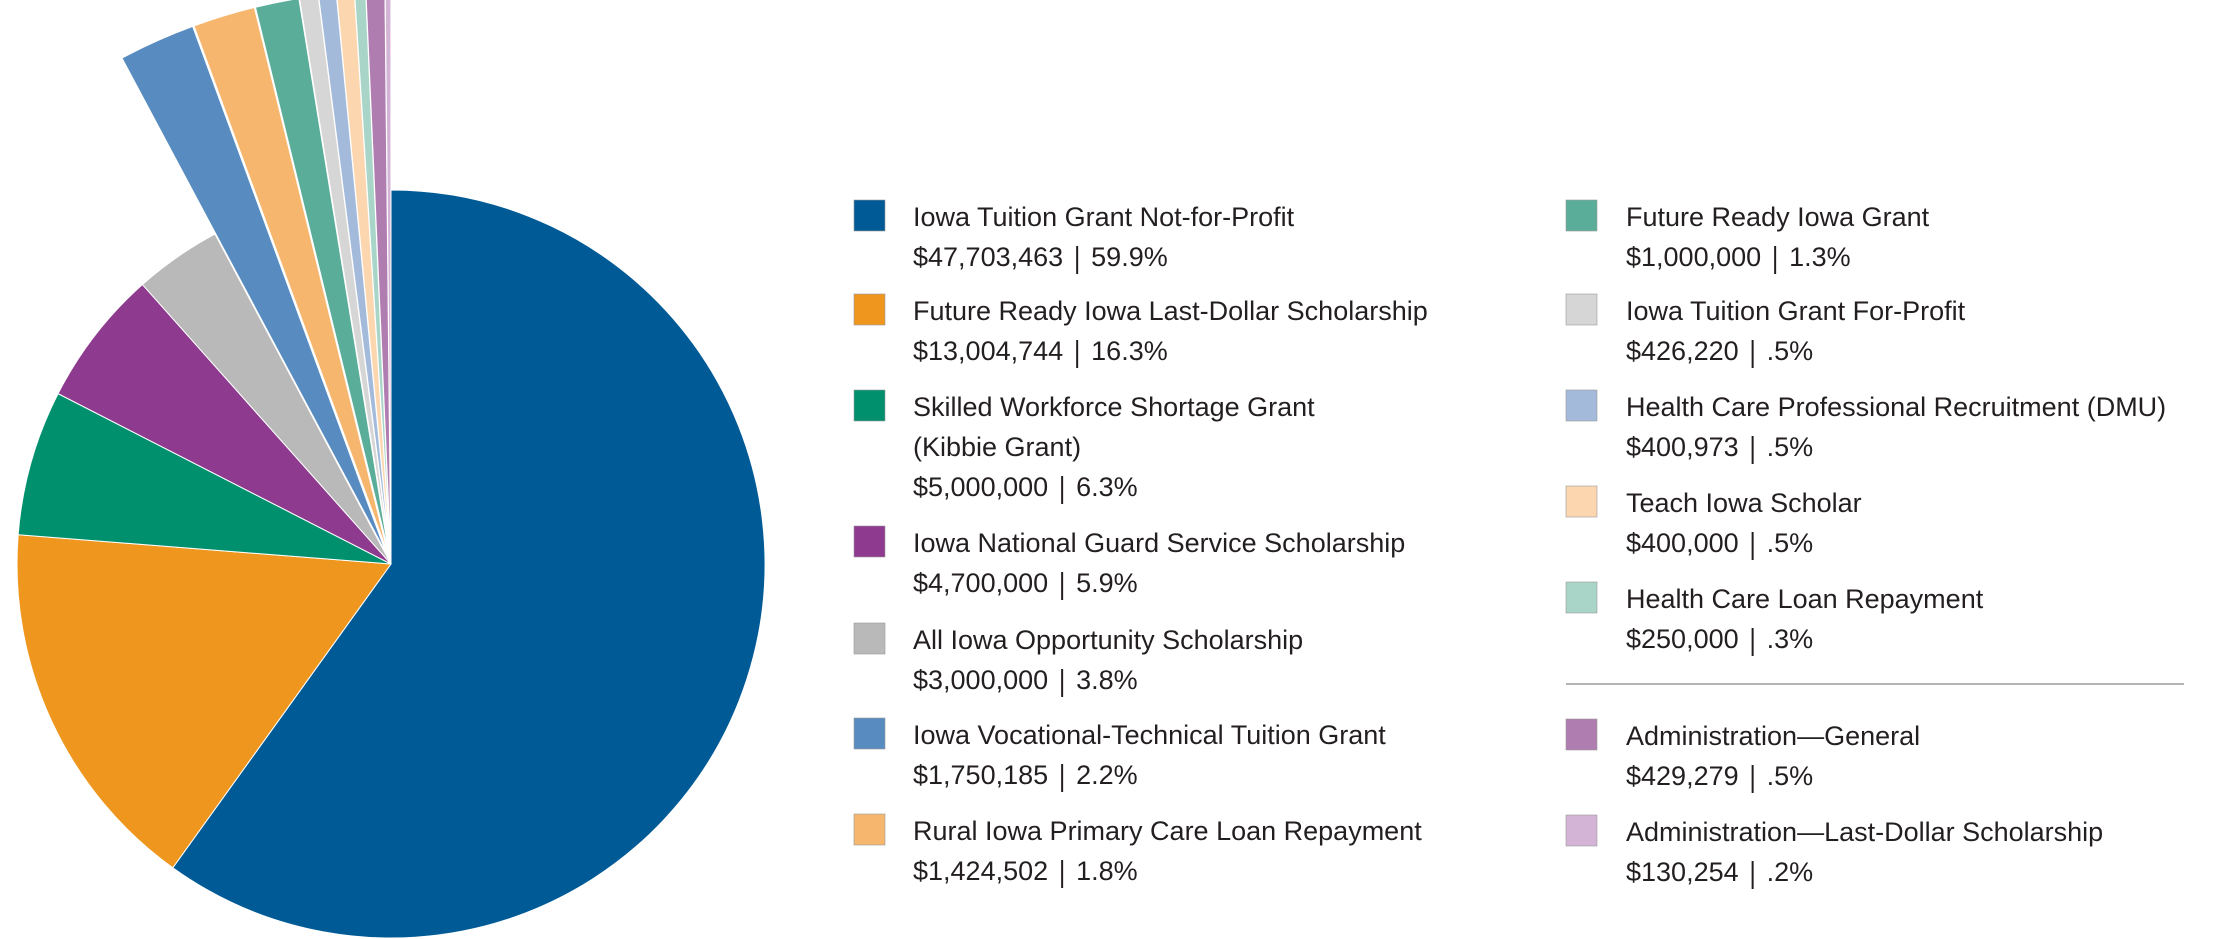 The image size is (2213, 939). I want to click on legend-value: $426,220, so click(1682, 351).